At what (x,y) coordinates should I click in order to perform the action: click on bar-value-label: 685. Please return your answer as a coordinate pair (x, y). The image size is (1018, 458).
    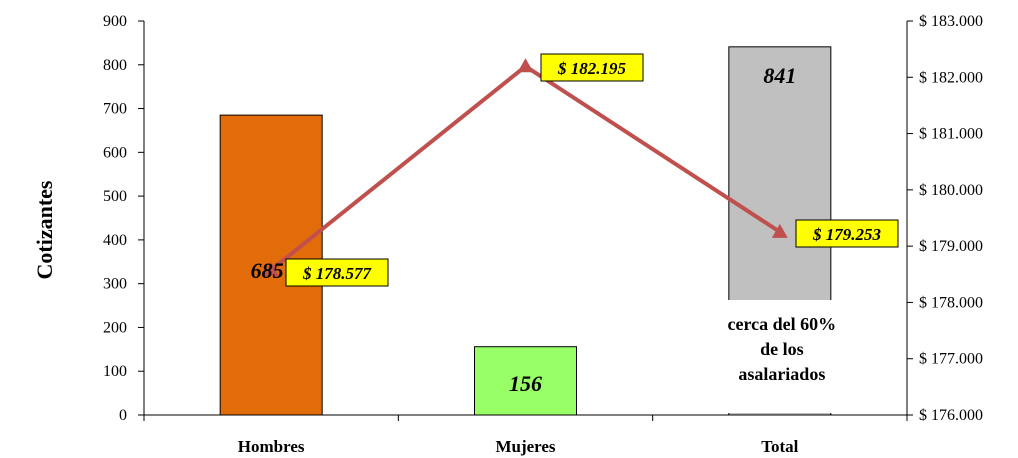
    Looking at the image, I should click on (267, 270).